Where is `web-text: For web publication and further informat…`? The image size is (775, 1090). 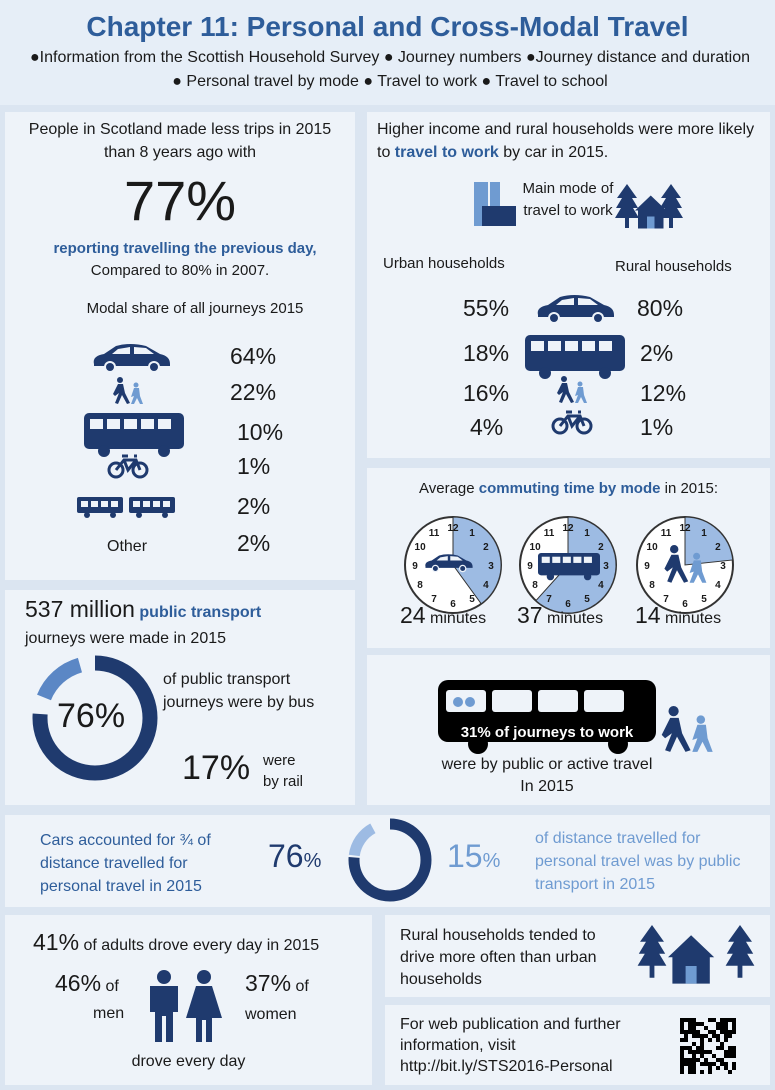 web-text: For web publication and further informat… is located at coordinates (510, 1035).